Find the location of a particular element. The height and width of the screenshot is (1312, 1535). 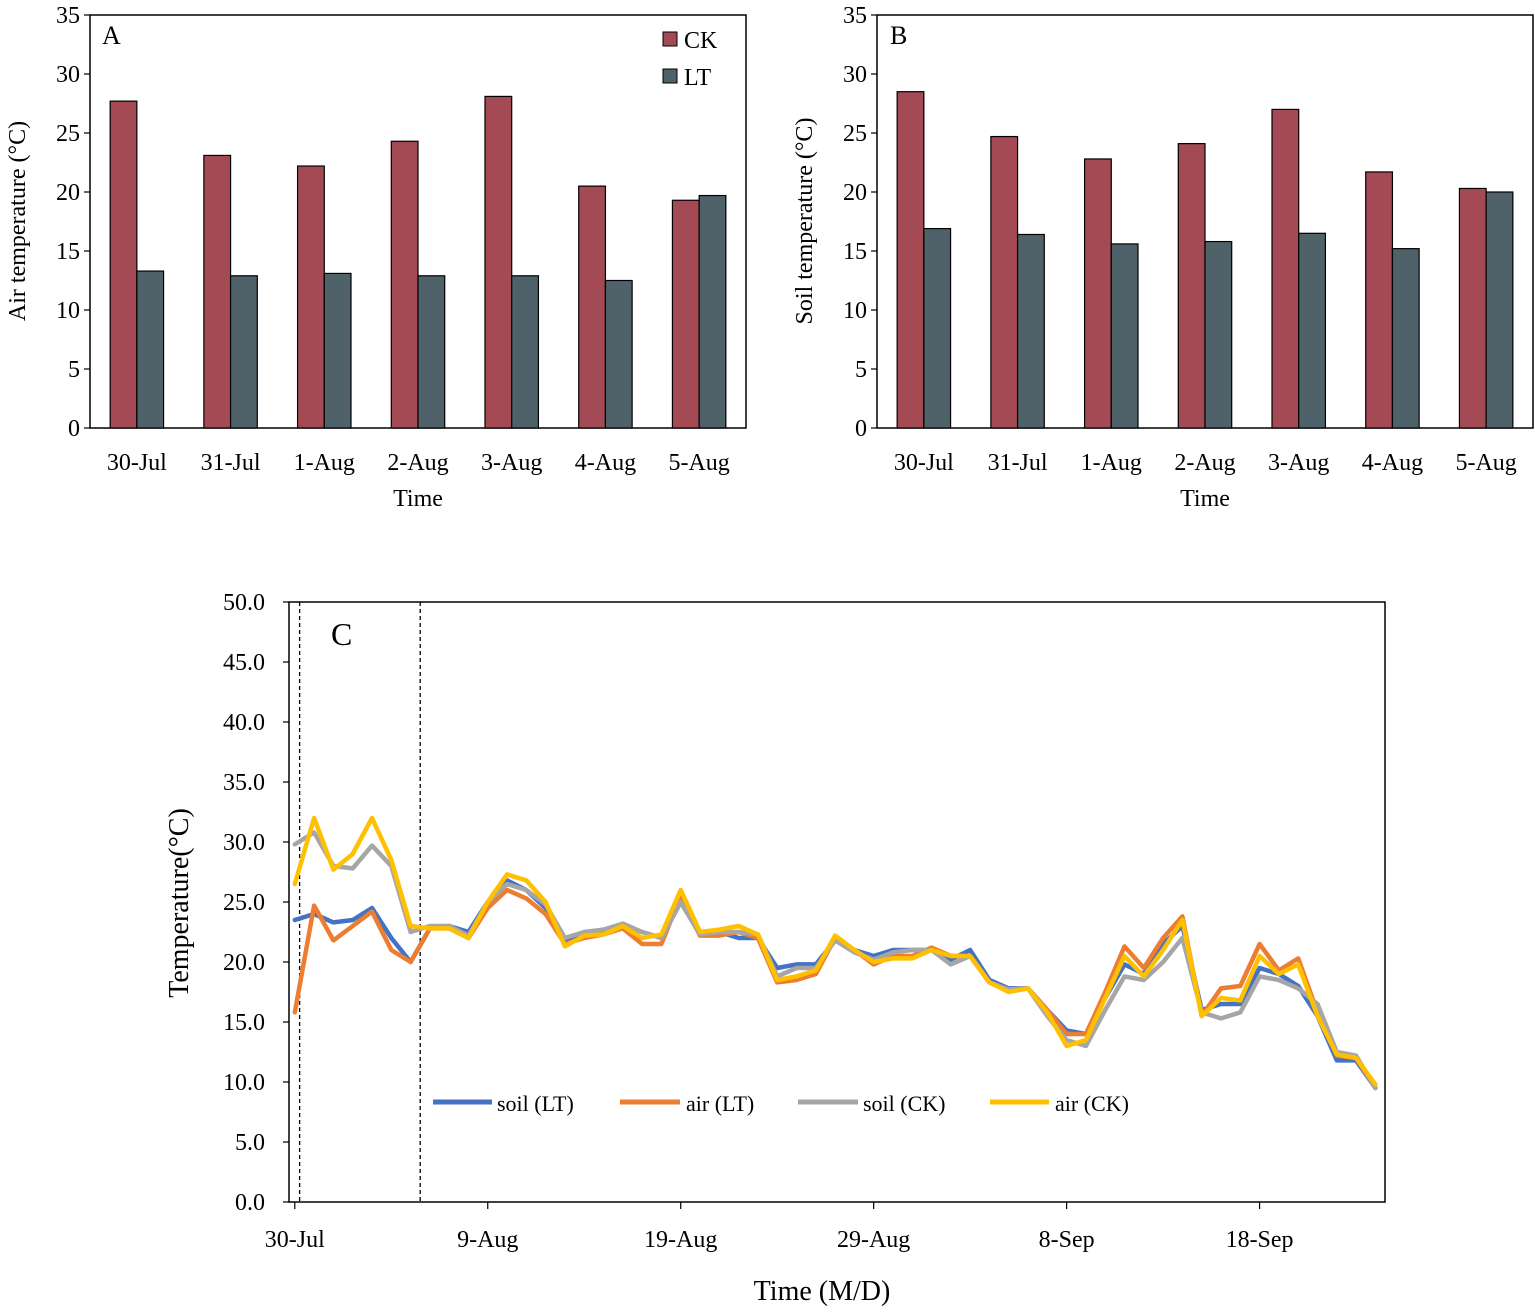

panel-c-y-tick-label: 10.0 is located at coordinates (244, 1083).